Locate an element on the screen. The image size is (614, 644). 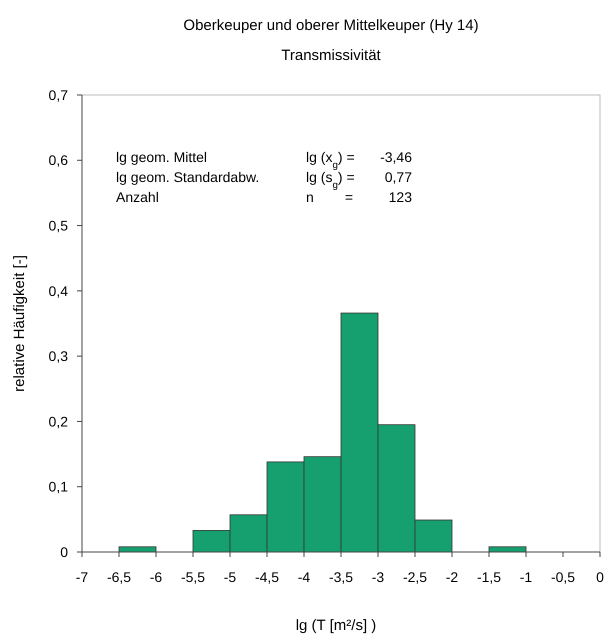
chart-title: Oberkeuper und oberer Mittelkeuper (Hy 14) is located at coordinates (331, 25).